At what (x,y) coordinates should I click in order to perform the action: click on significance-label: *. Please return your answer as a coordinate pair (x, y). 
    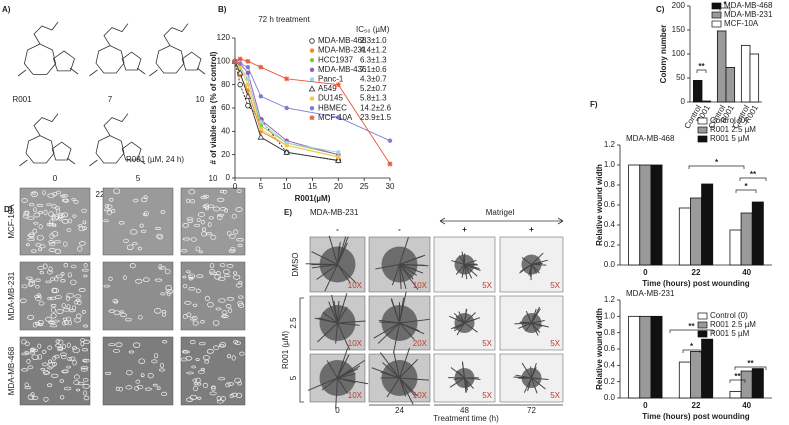
    Looking at the image, I should click on (717, 162).